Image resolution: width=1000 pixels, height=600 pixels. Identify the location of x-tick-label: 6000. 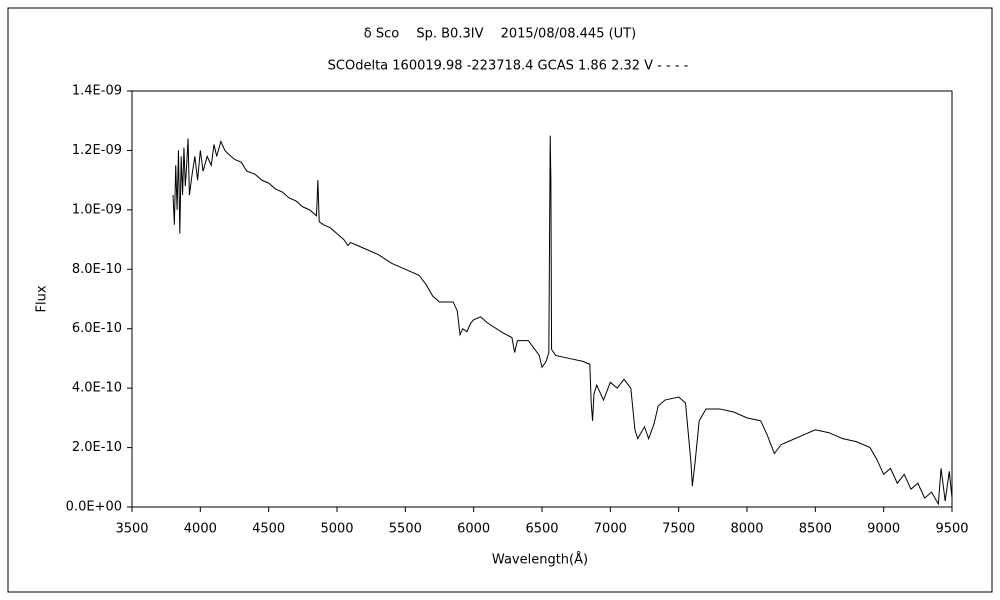
(473, 529).